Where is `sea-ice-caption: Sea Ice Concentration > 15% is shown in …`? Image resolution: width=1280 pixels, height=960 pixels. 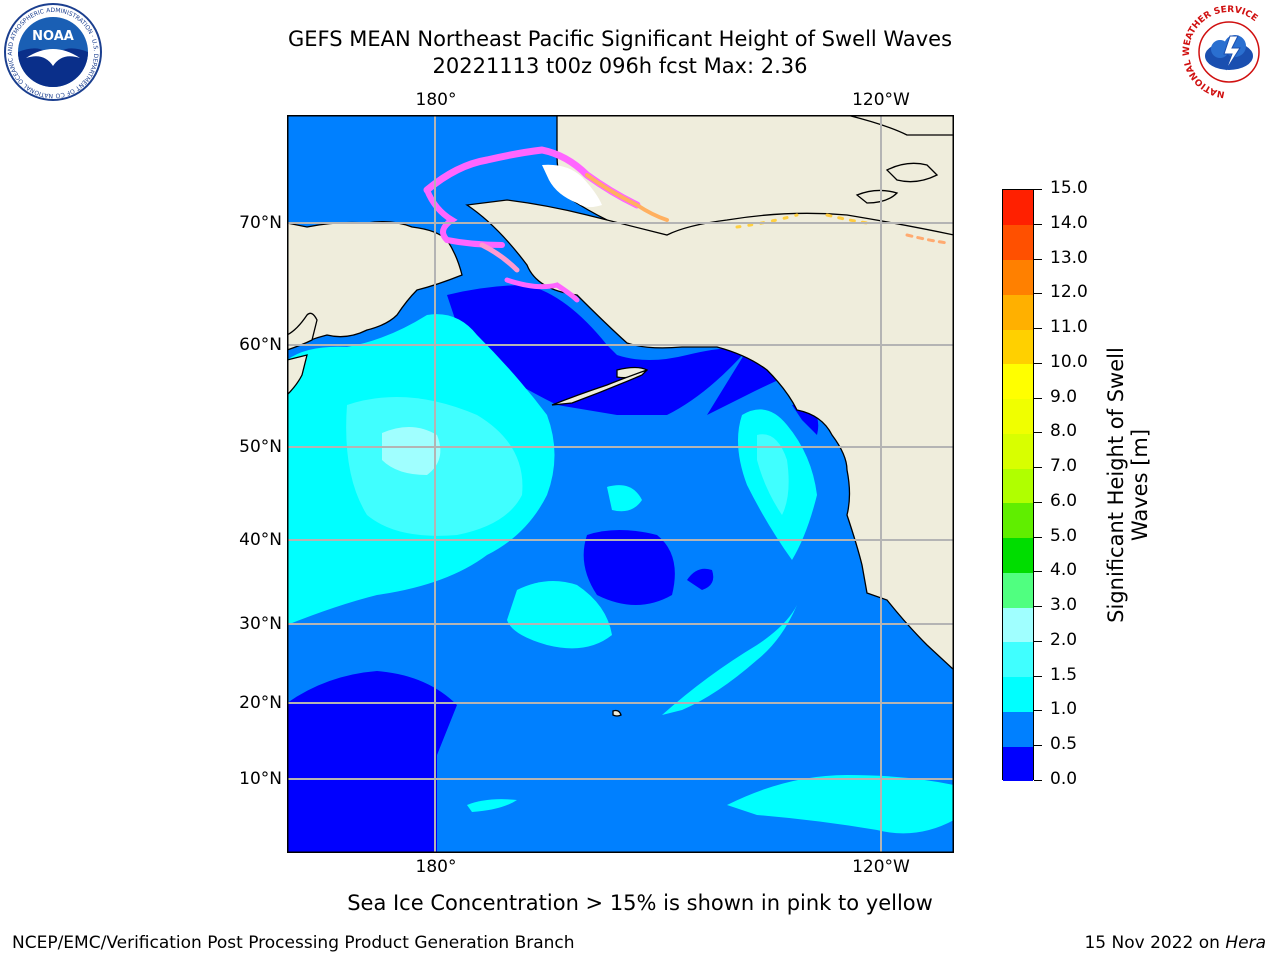
sea-ice-caption: Sea Ice Concentration > 15% is shown in … is located at coordinates (640, 903).